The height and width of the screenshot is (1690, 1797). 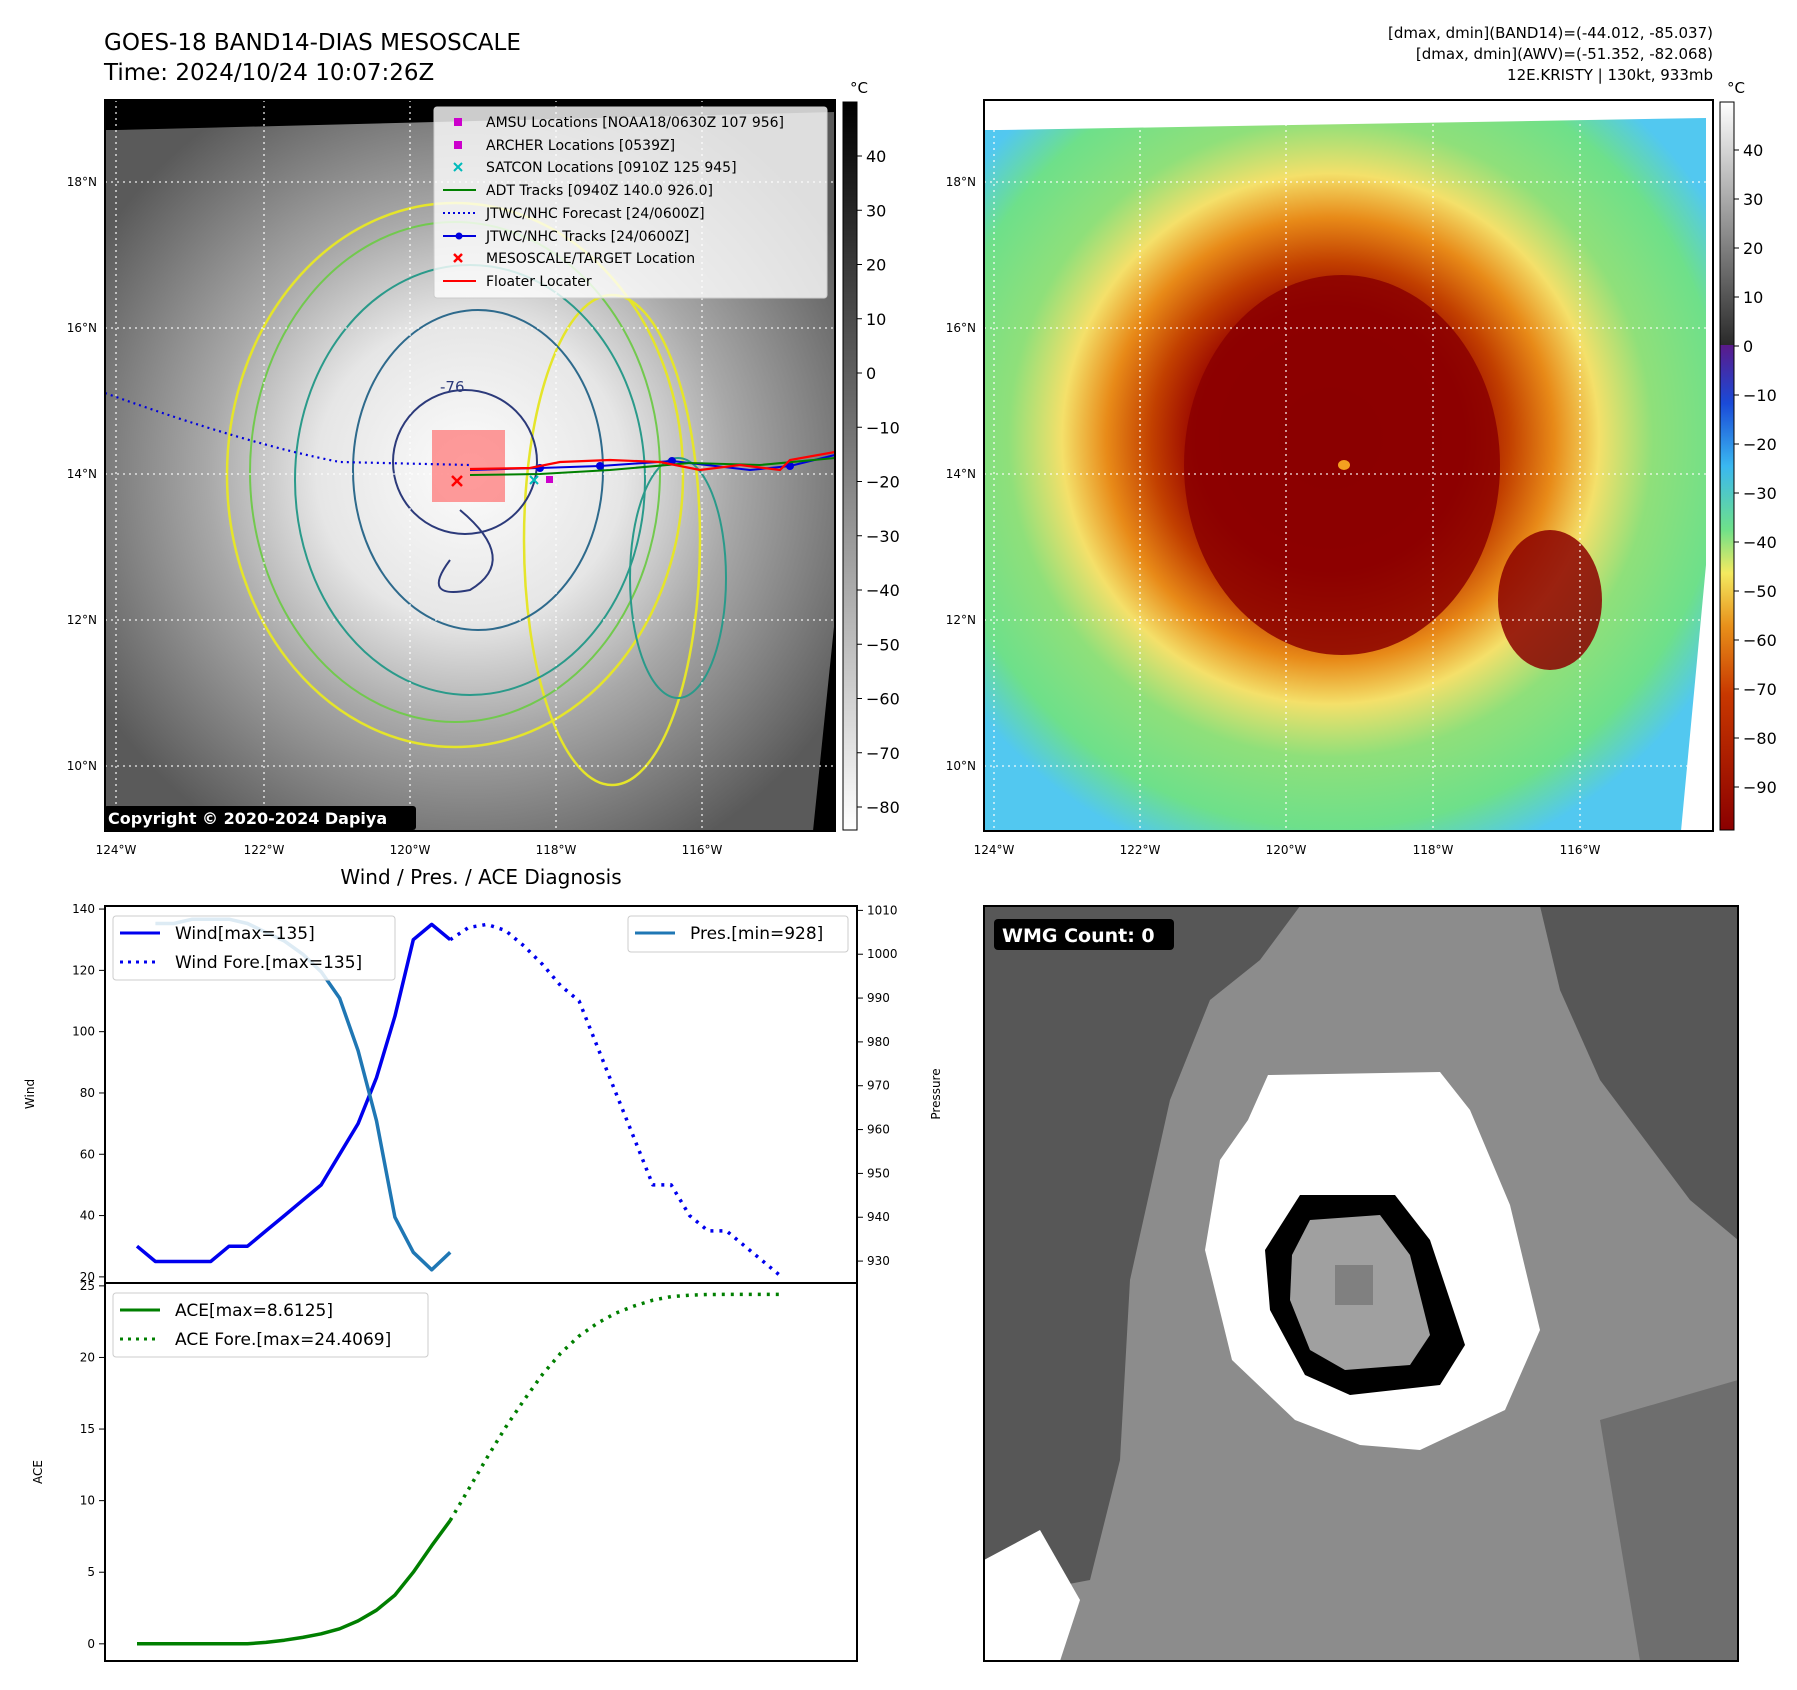 I want to click on lon-tick-118w-right: 118°W, so click(x=1433, y=850).